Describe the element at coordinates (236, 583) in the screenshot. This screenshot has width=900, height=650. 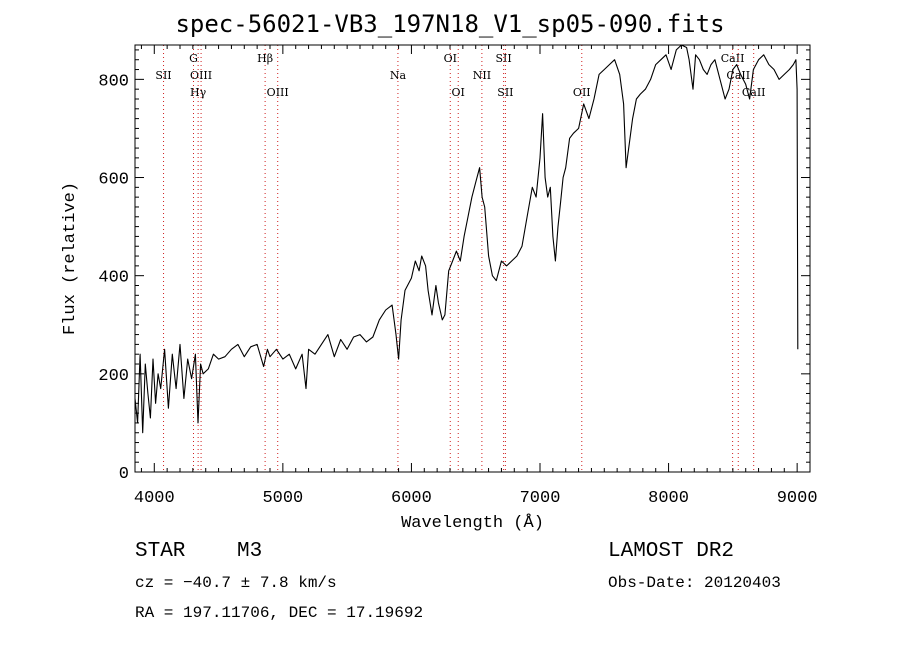
I see `redshift-text: cz = −40.7 ± 7.8 km/s` at that location.